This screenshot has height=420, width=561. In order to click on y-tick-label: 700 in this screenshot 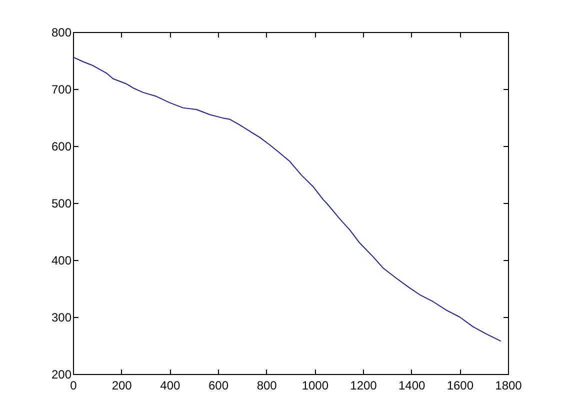, I will do `click(61, 89)`.